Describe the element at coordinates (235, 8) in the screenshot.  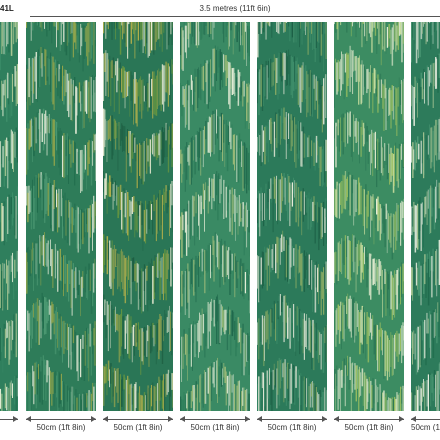
I see `total-width-label: 3.5 metres (11ft 6in)` at that location.